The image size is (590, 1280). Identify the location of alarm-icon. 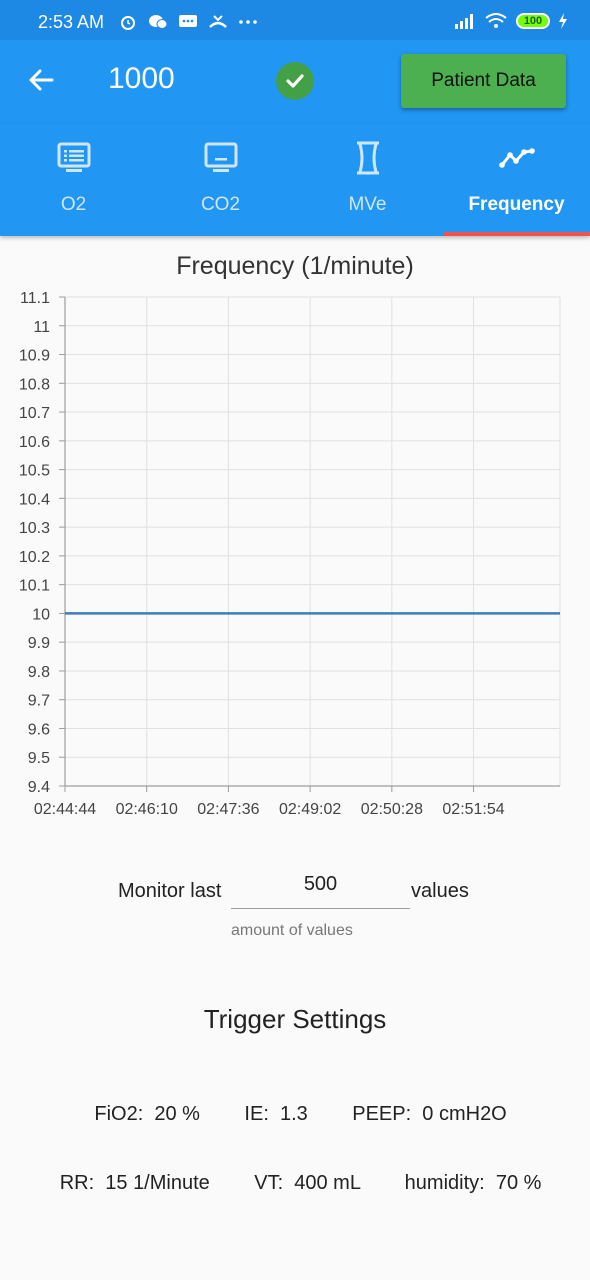
(128, 23).